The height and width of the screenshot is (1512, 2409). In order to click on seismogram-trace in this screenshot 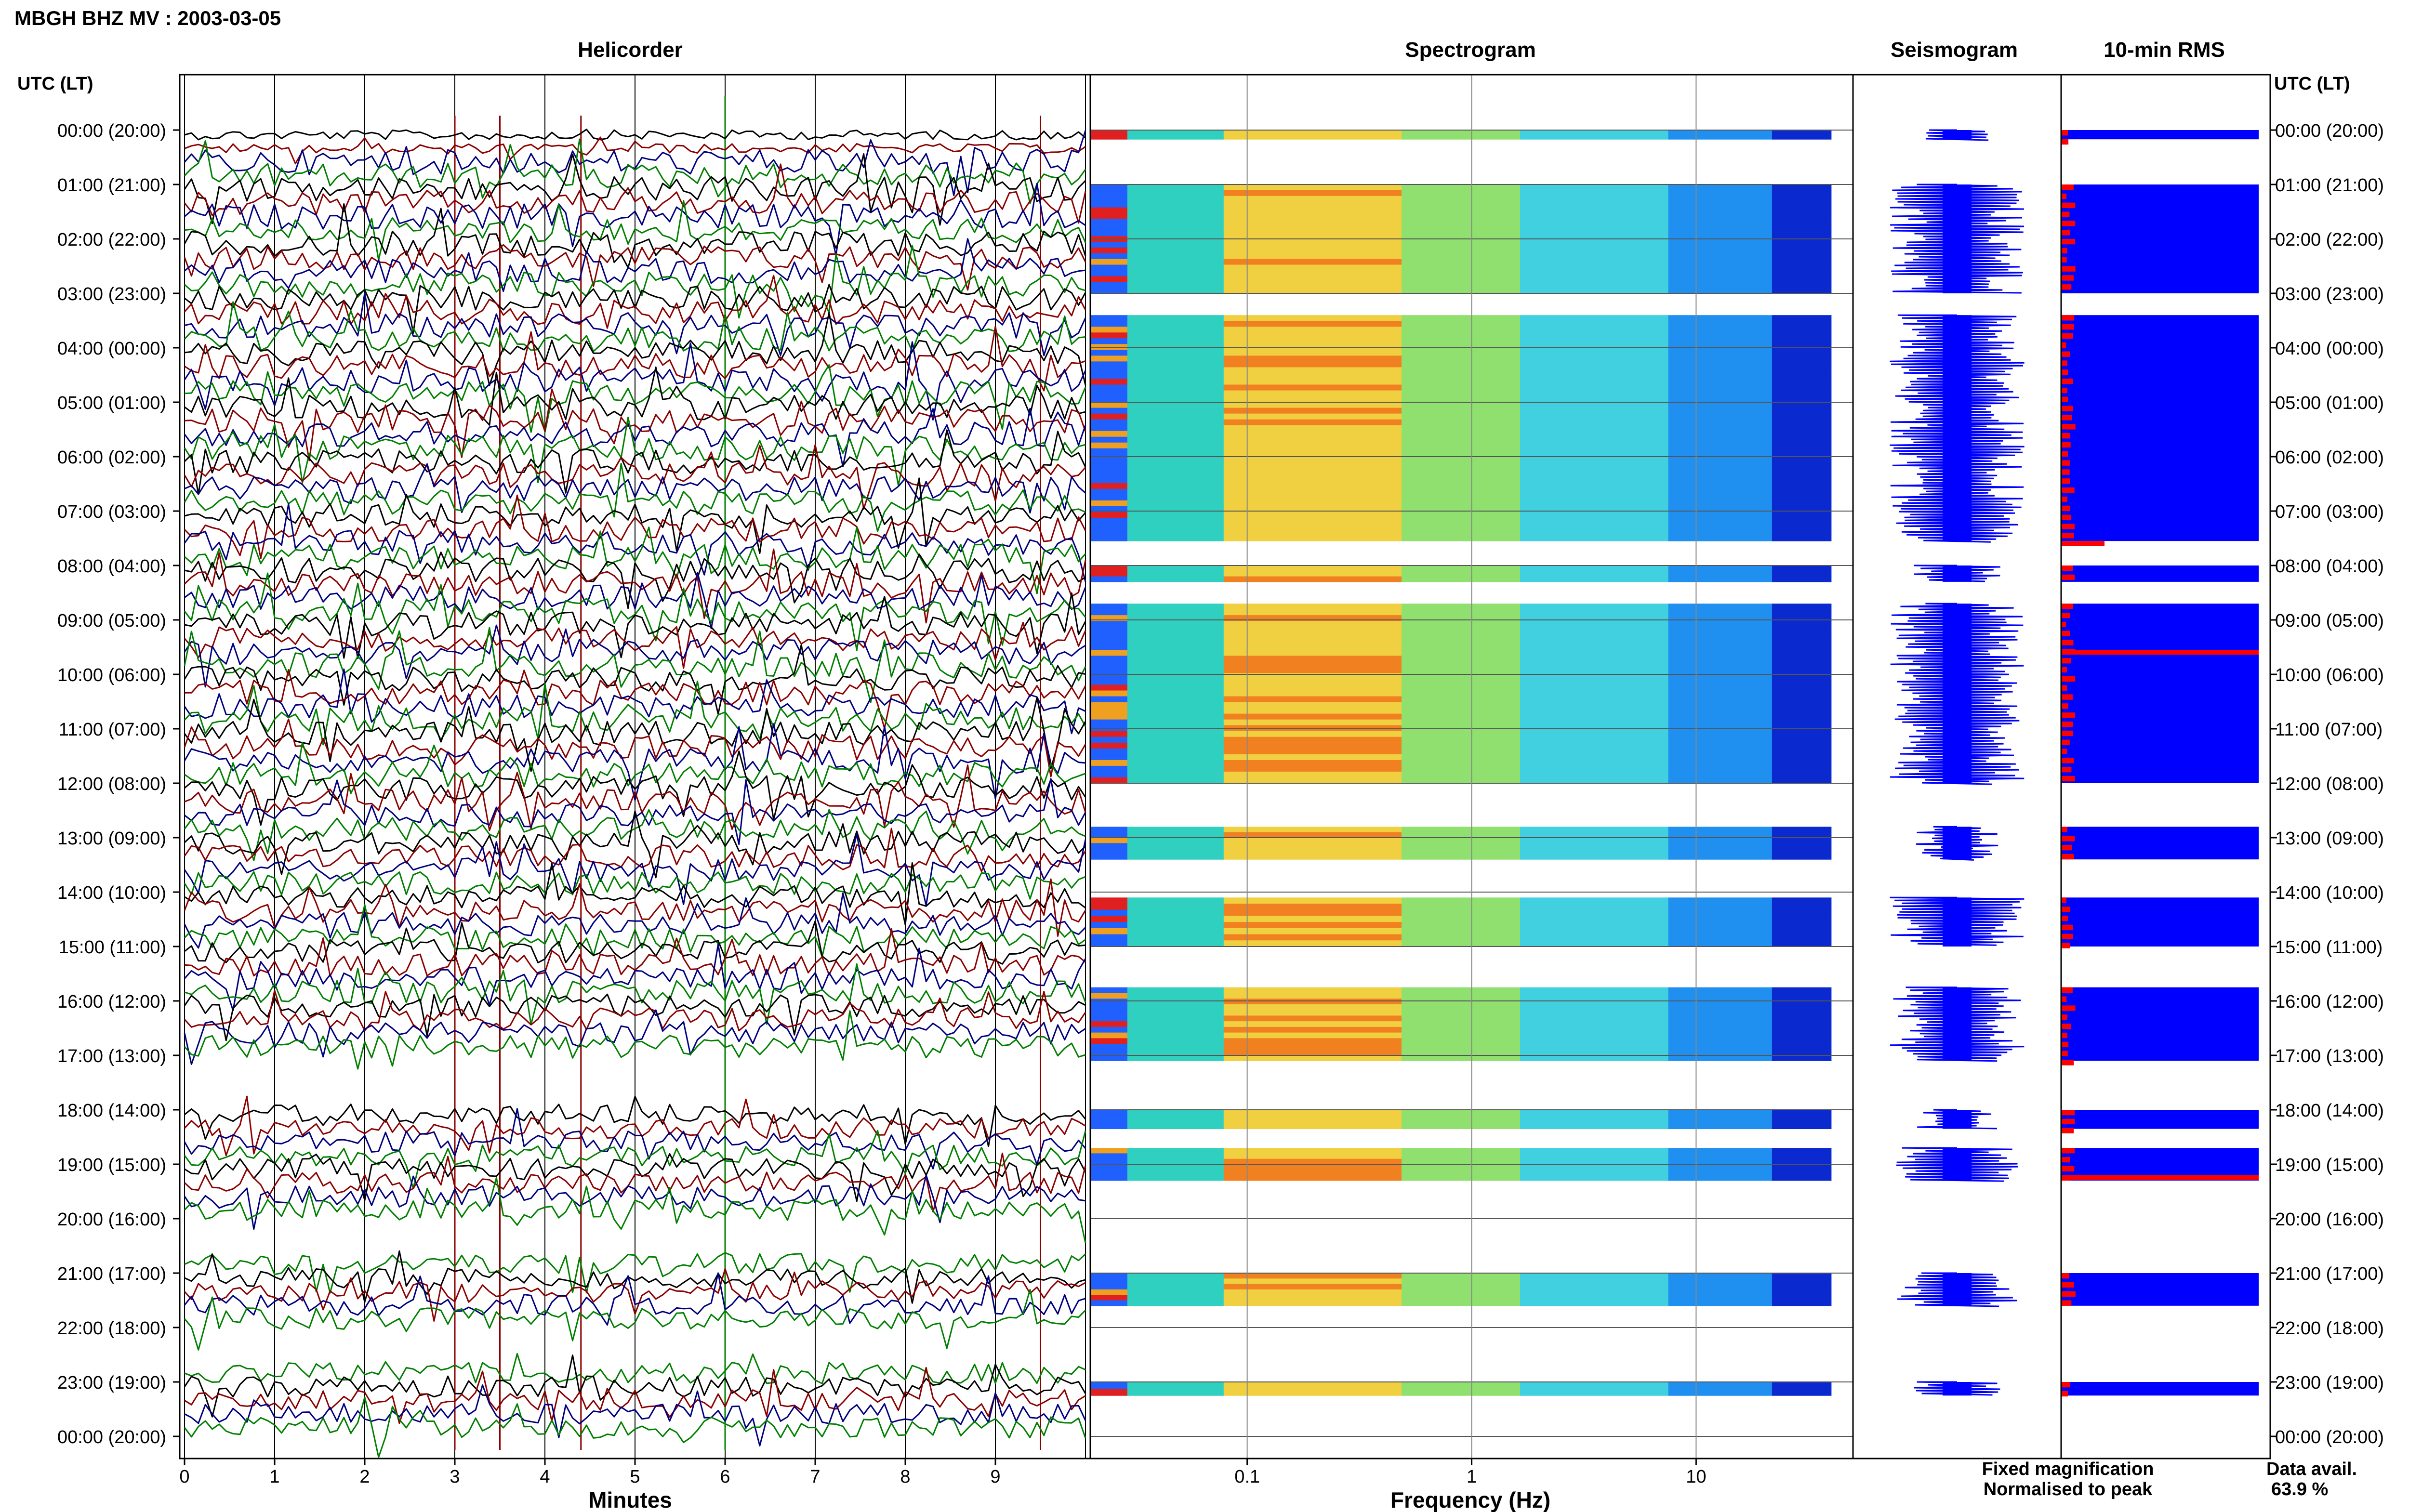, I will do `click(1957, 239)`.